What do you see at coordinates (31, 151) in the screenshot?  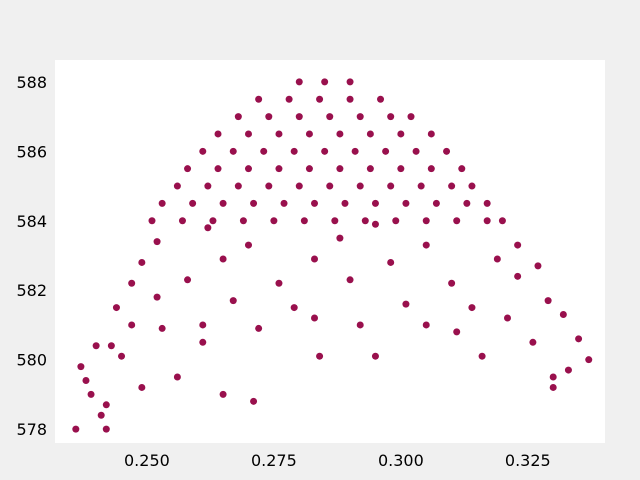 I see `y-tick-label: 586` at bounding box center [31, 151].